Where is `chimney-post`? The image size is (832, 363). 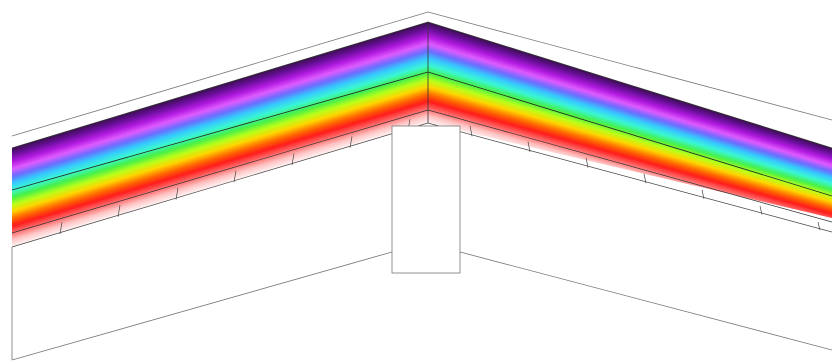
chimney-post is located at coordinates (426, 199).